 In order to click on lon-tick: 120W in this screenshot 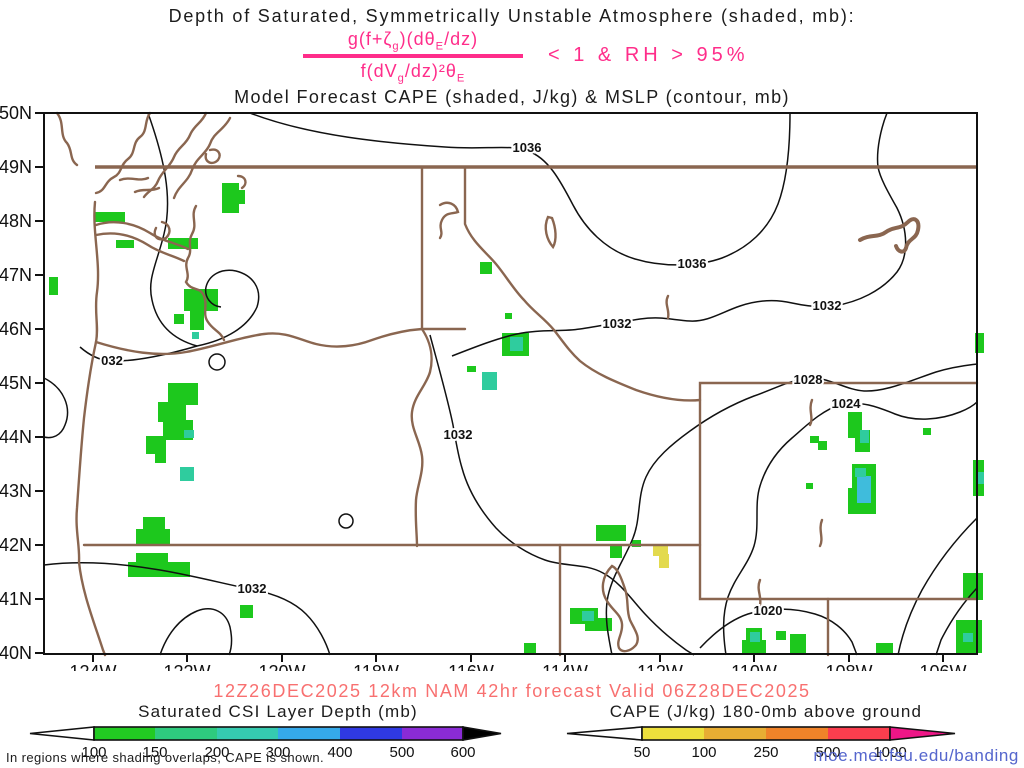, I will do `click(282, 662)`.